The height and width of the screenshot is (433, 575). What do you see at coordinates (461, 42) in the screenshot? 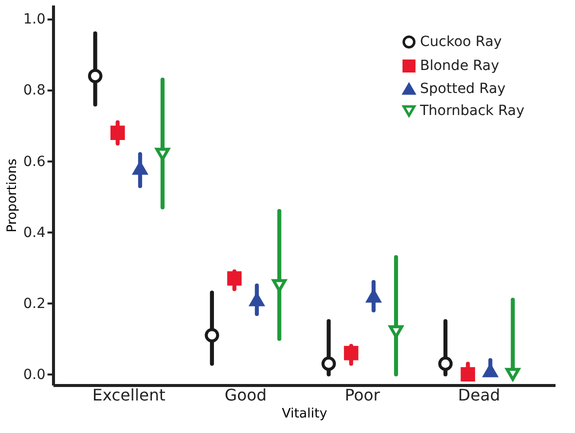
I see `legend-label: Cuckoo Ray` at bounding box center [461, 42].